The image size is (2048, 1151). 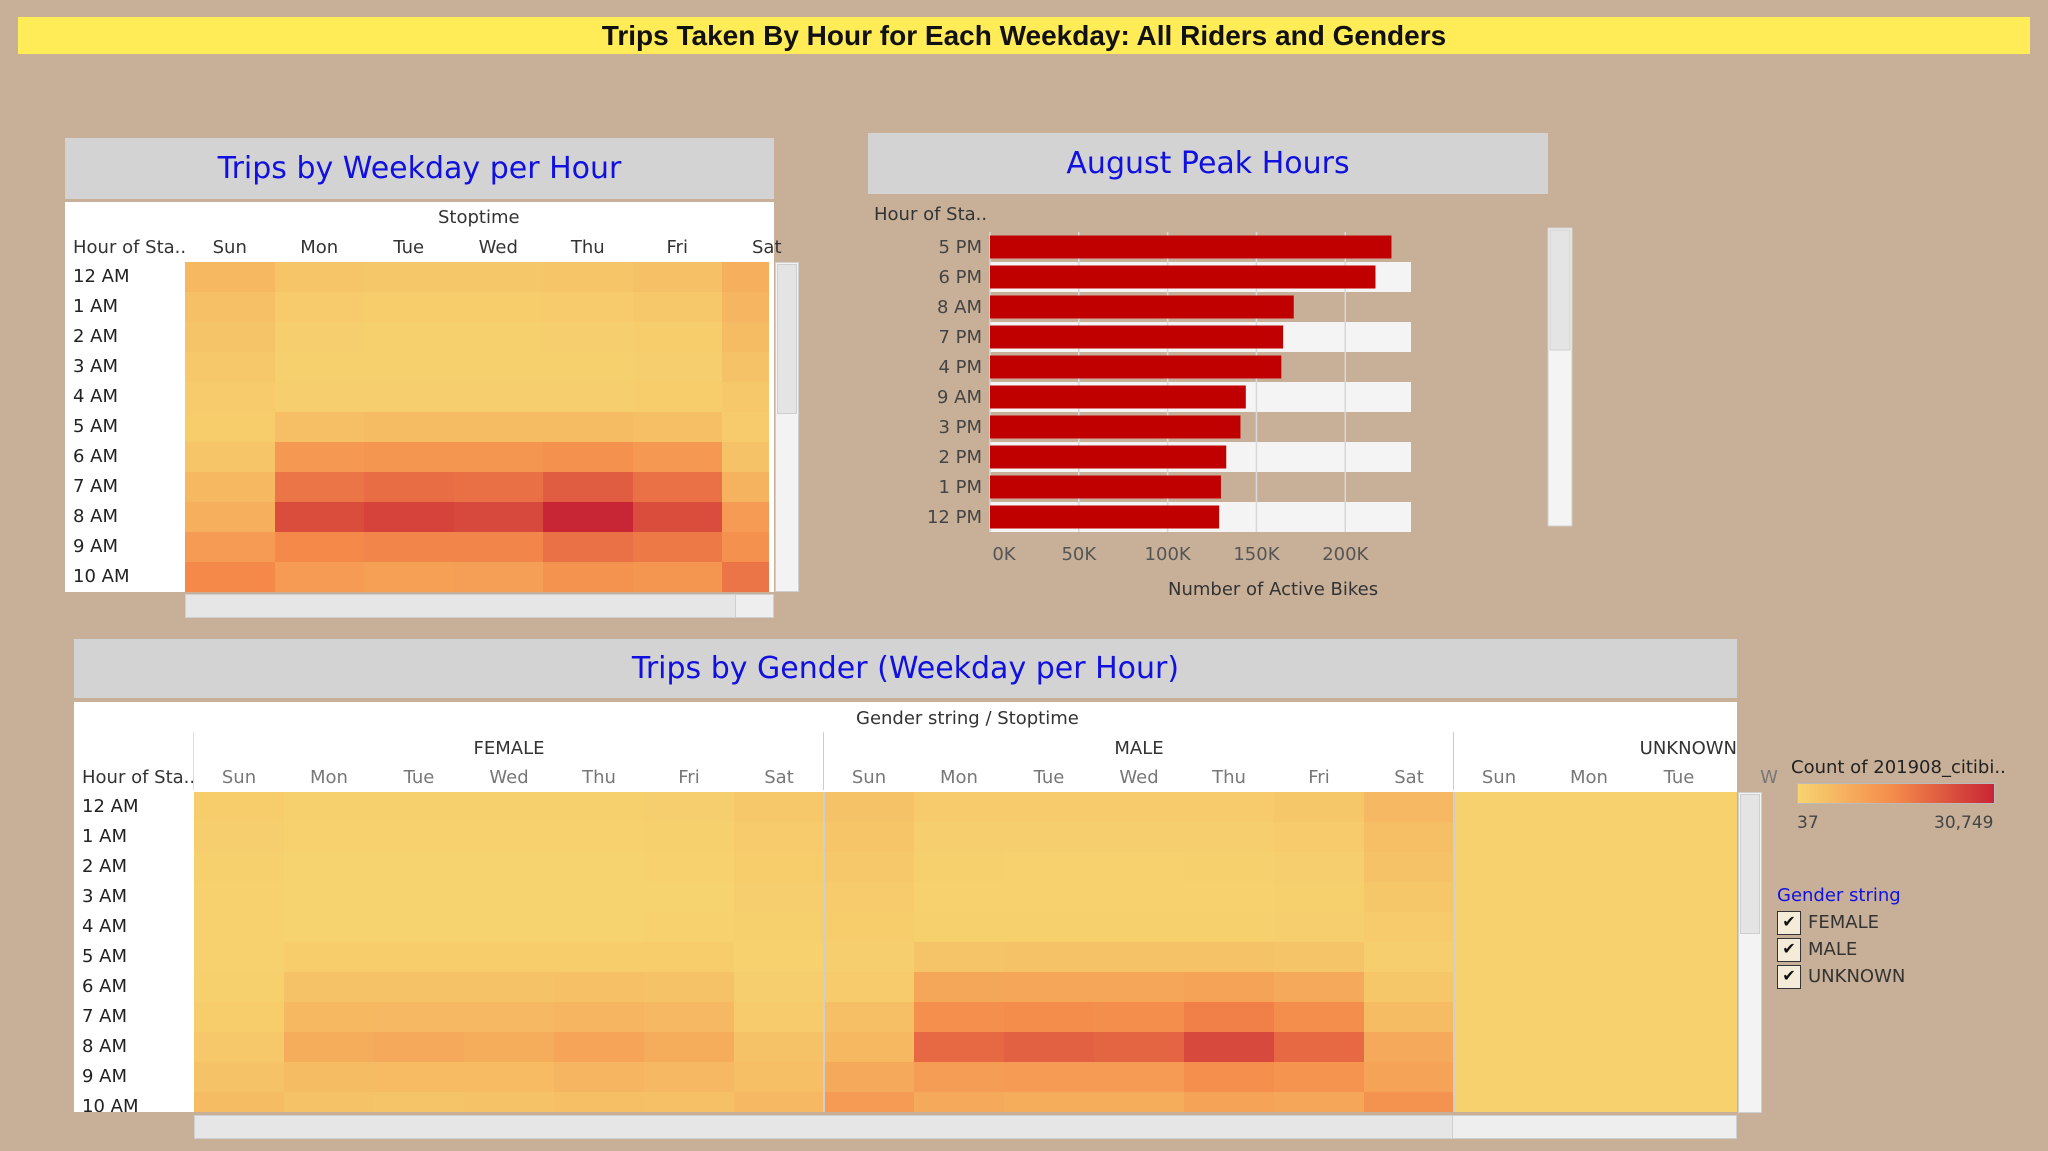 I want to click on row-header-separator, so click(x=193, y=761).